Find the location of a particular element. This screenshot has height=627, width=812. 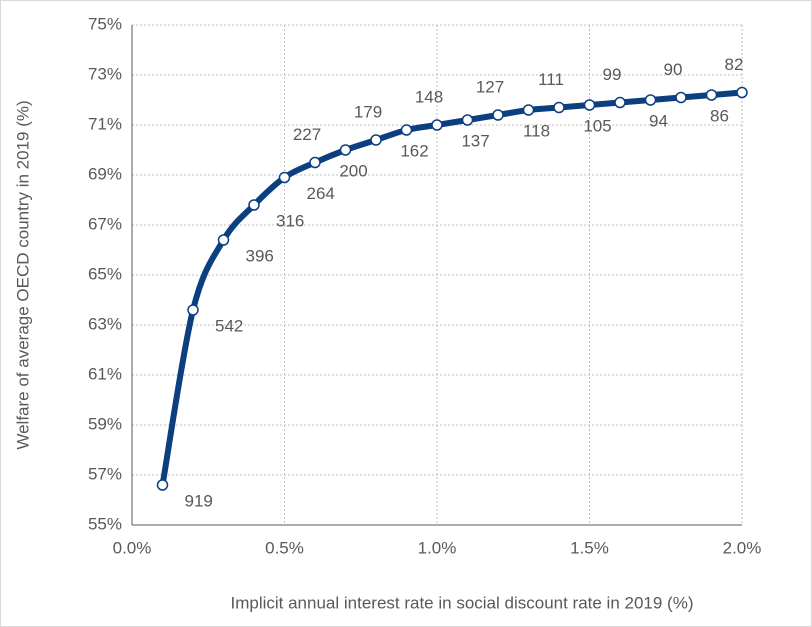

point-label: 919 is located at coordinates (199, 500).